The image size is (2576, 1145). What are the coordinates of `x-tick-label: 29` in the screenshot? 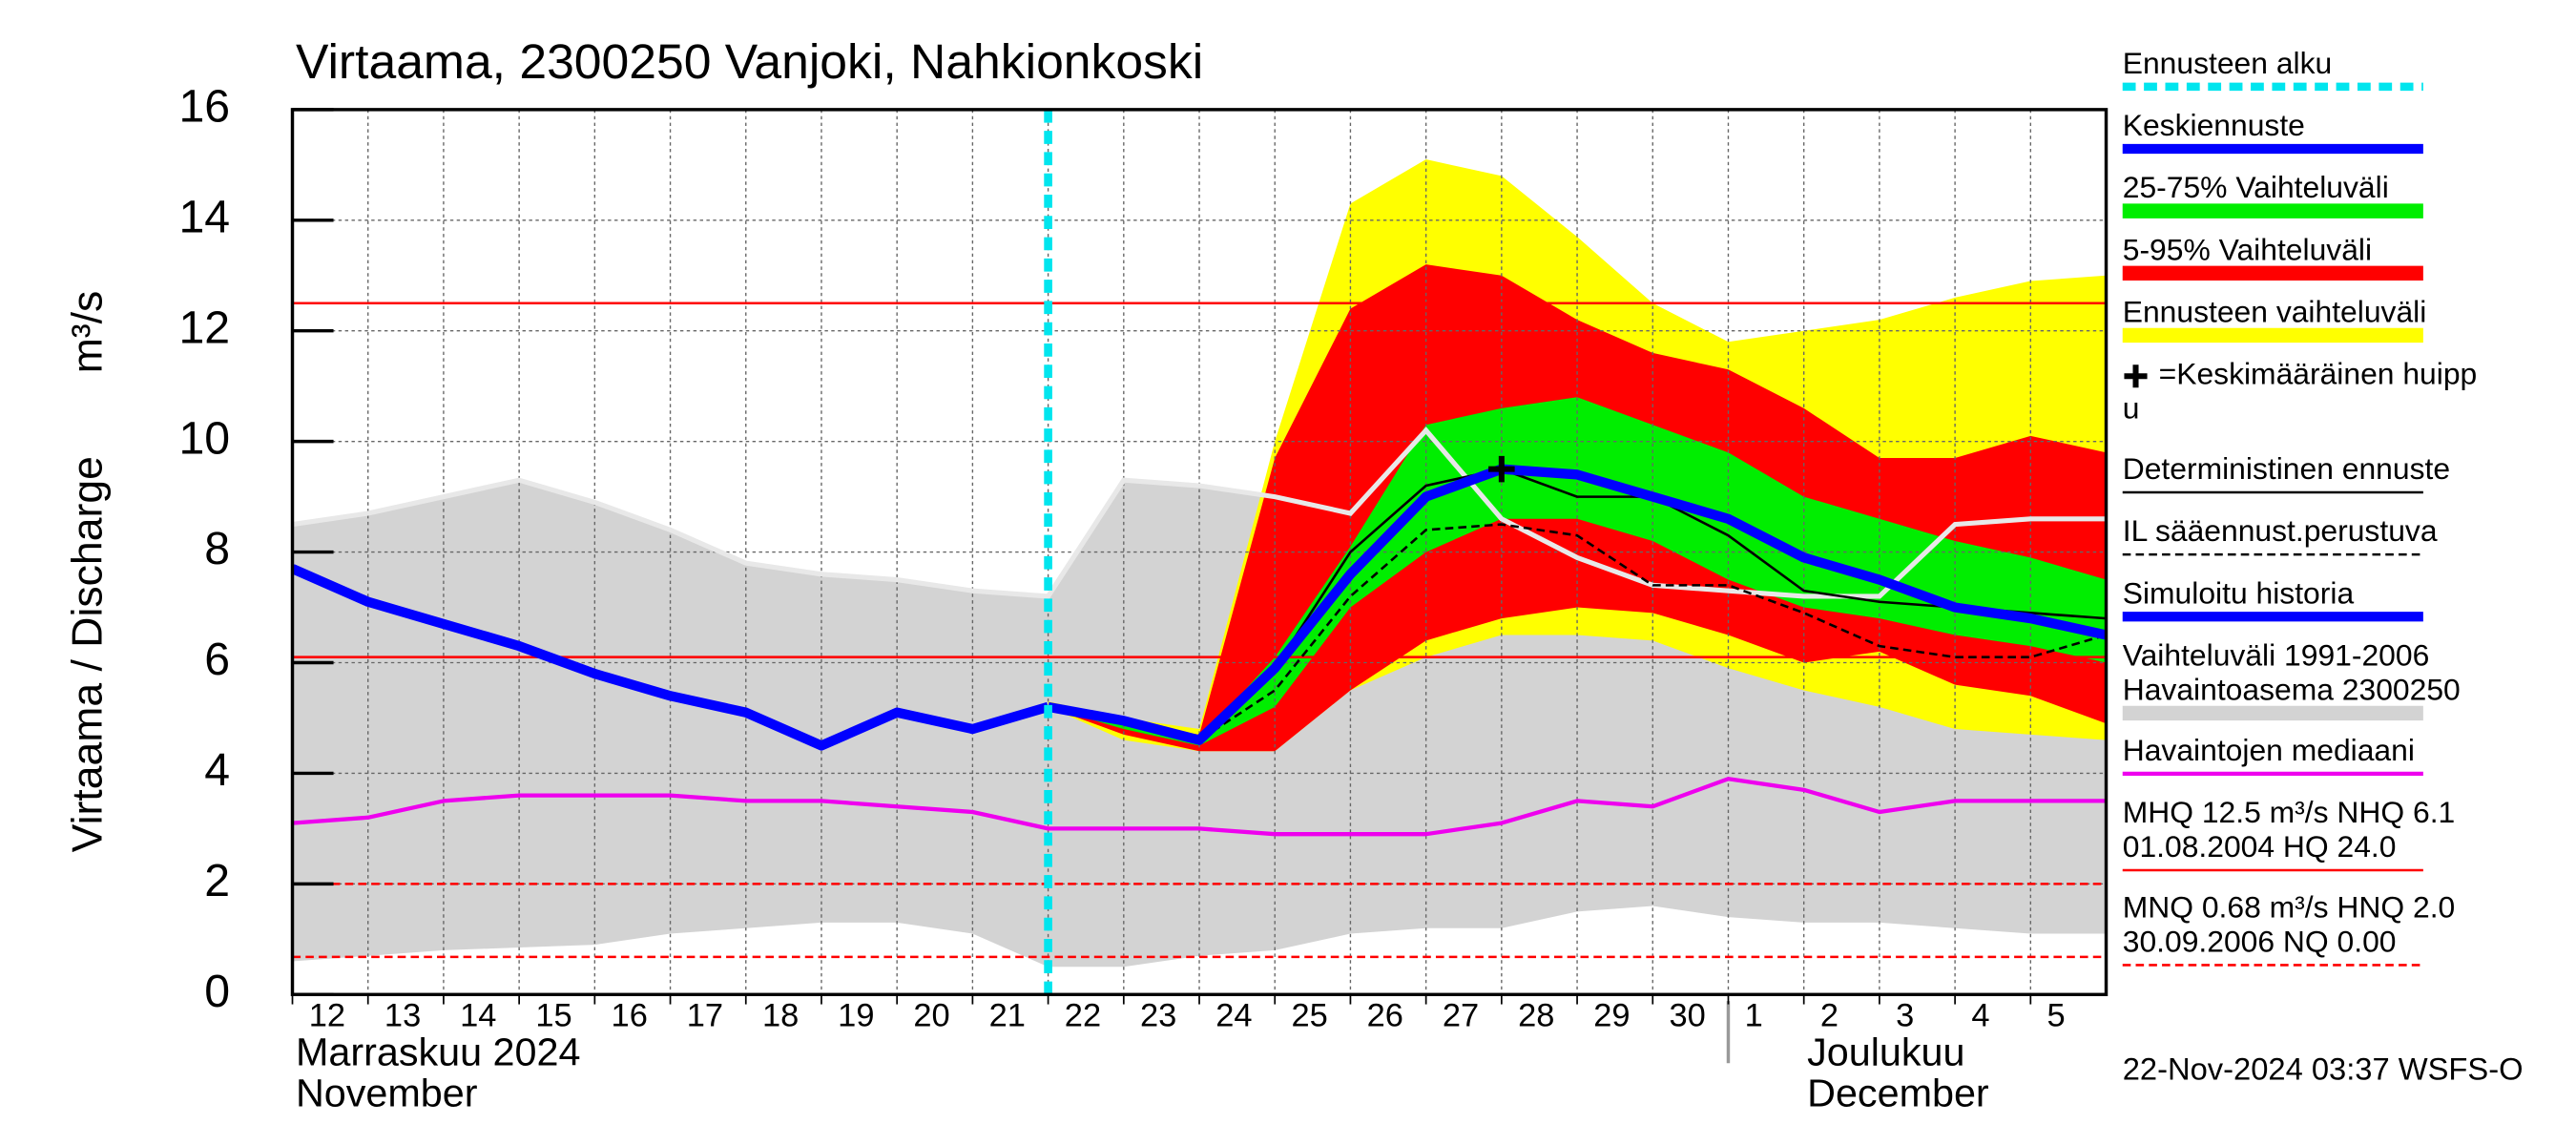 It's located at (1611, 1015).